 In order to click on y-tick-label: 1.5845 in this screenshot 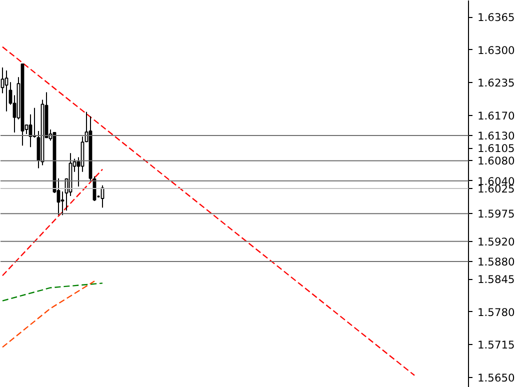, I will do `click(496, 279)`.